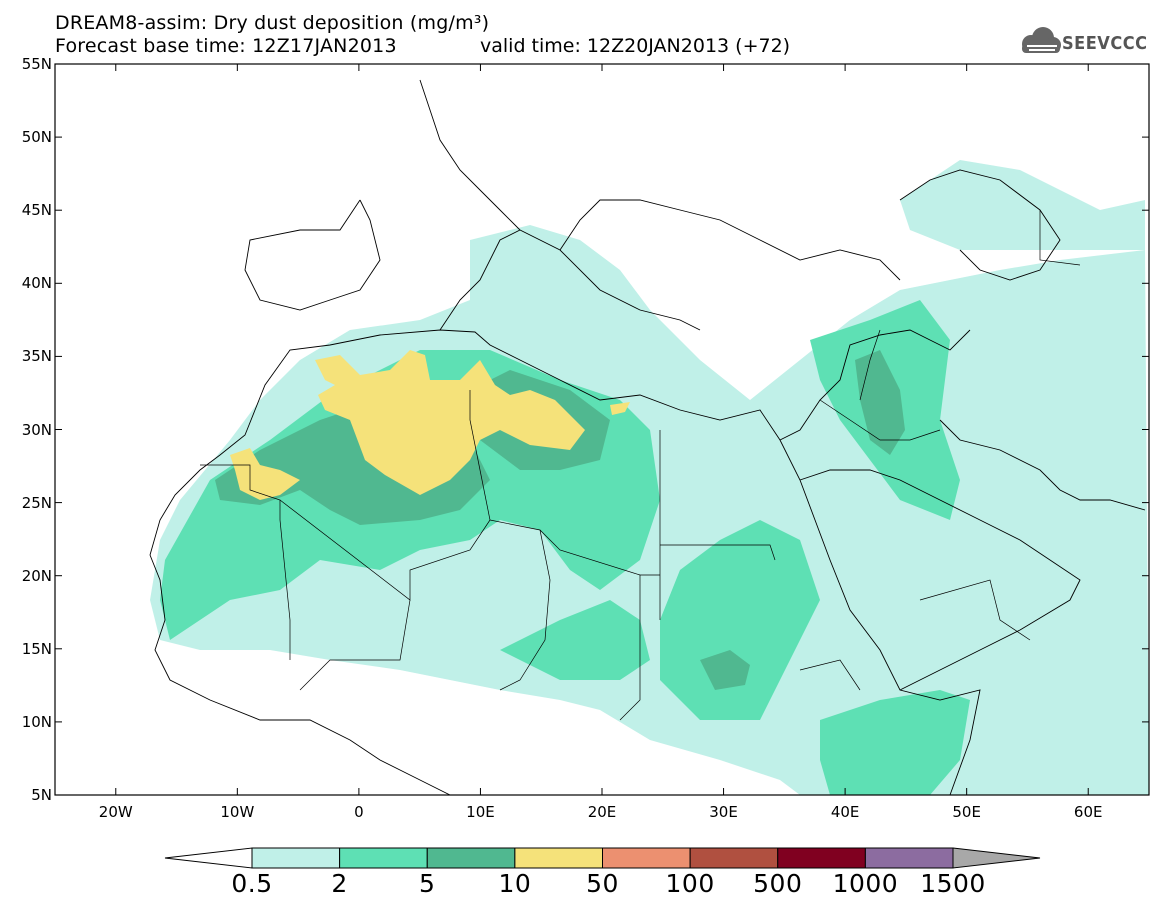 The width and height of the screenshot is (1165, 907). Describe the element at coordinates (427, 883) in the screenshot. I see `colorbar-label: 5` at that location.